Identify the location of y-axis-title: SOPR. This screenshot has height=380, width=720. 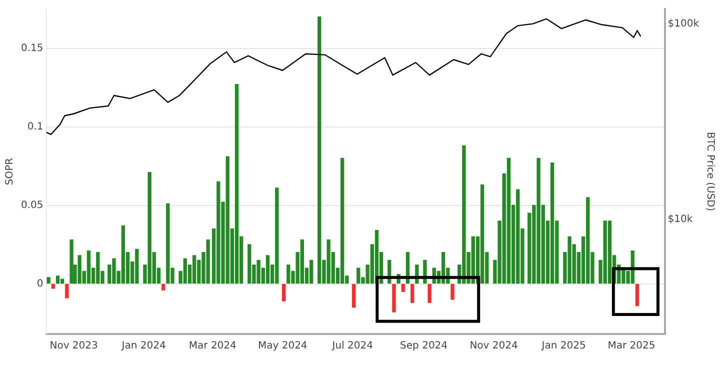
(10, 172).